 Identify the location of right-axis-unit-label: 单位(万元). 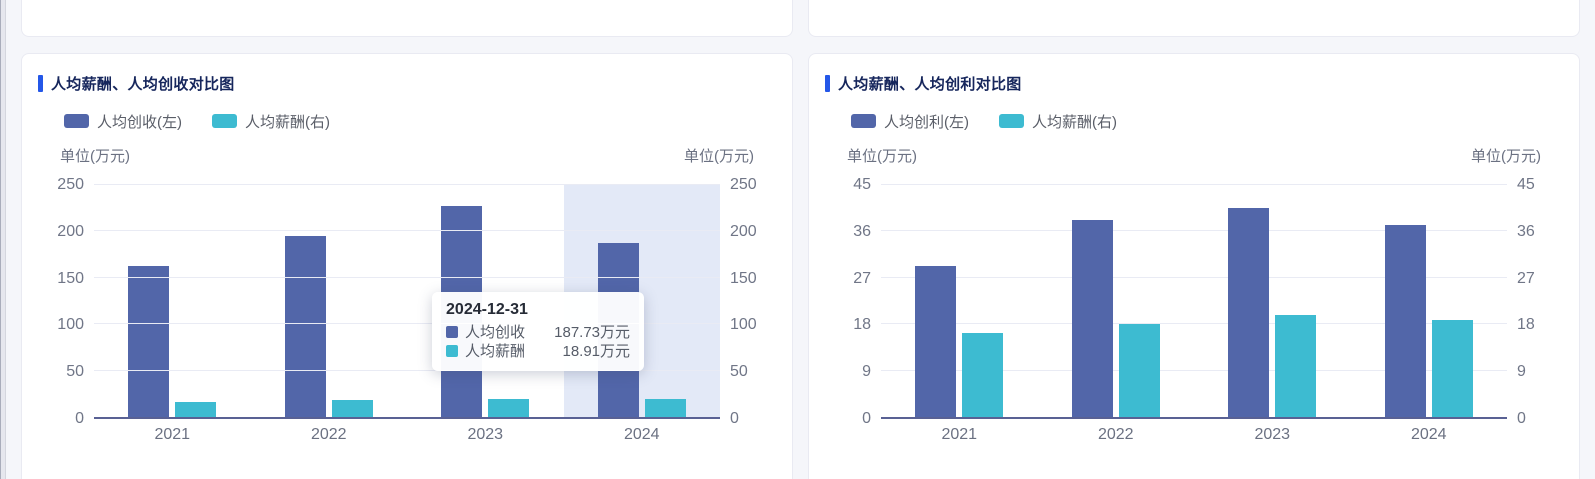
(719, 156).